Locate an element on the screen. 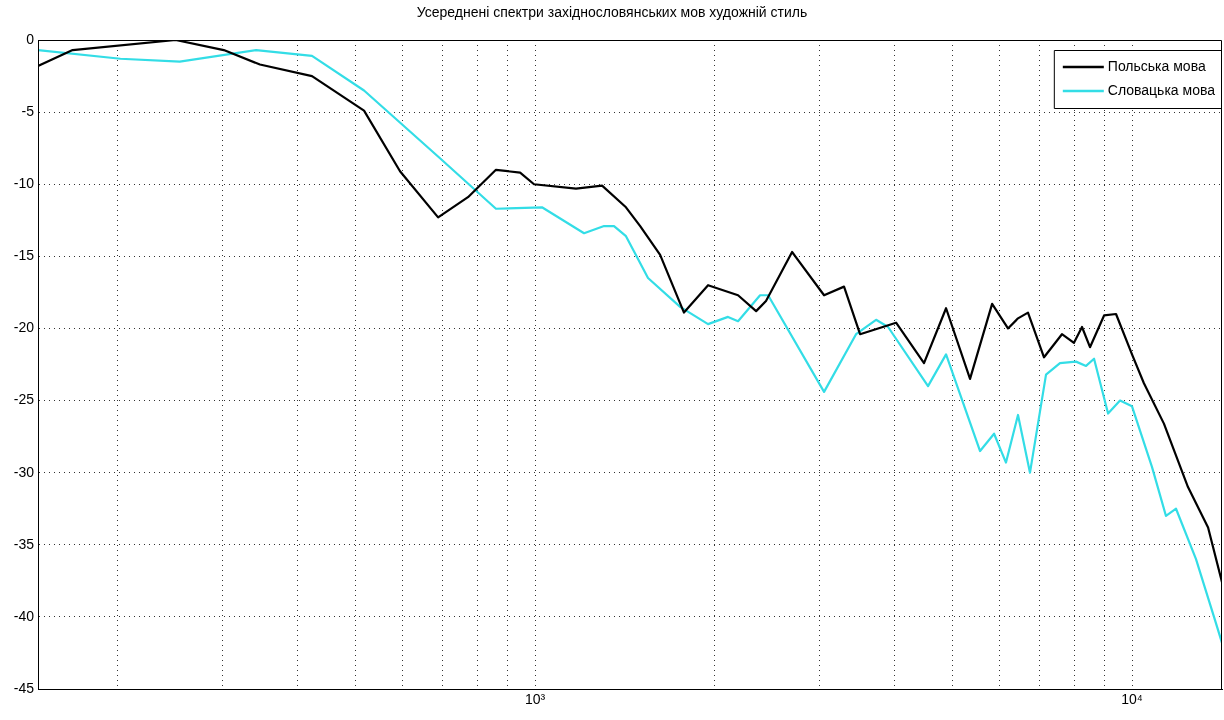  legend-label: Польська мова is located at coordinates (1156, 65).